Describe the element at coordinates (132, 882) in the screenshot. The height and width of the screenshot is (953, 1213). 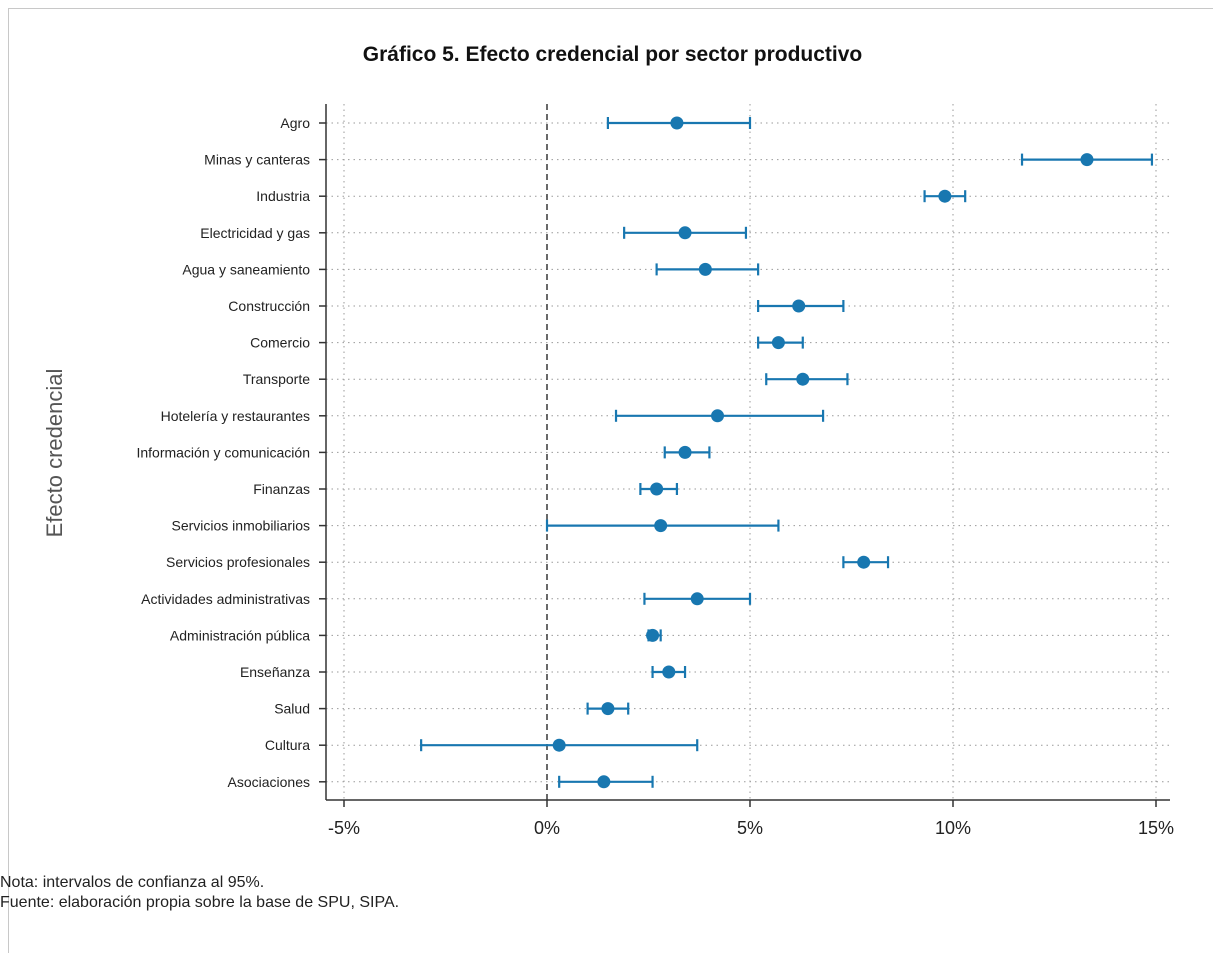
I see `note-confidence: Nota: intervalos de confianza al 95%.` at that location.